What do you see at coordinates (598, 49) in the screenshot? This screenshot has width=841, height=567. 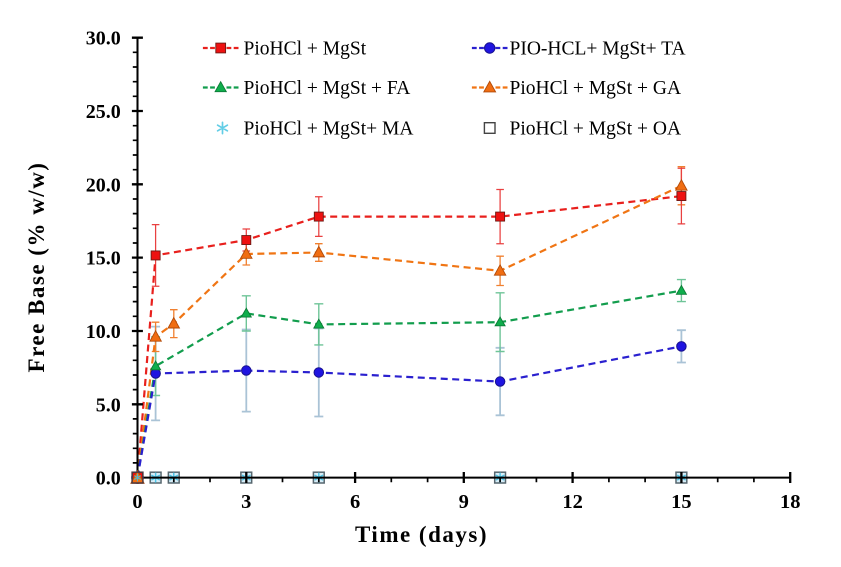 I see `svg-text: PIO-HCL+ MgSt+ TA` at bounding box center [598, 49].